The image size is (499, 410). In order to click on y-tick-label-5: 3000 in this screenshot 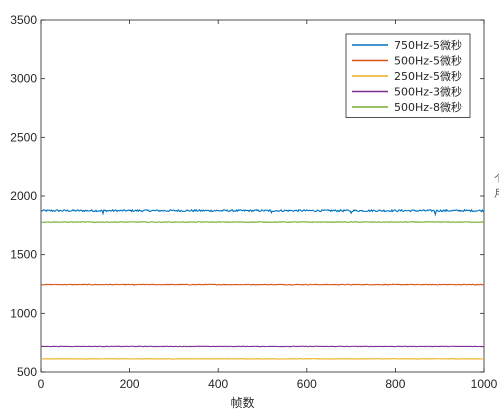, I will do `click(23, 79)`.